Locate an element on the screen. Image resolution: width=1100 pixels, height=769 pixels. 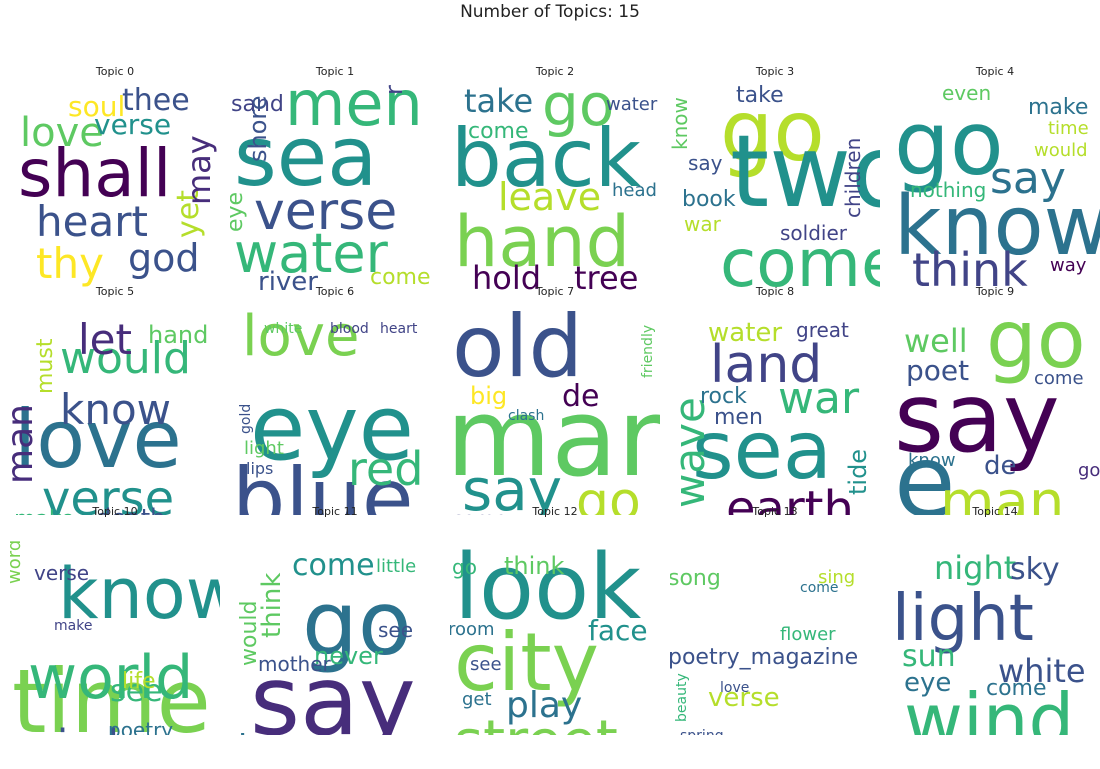
topic-title: Topic 1 is located at coordinates (335, 71).